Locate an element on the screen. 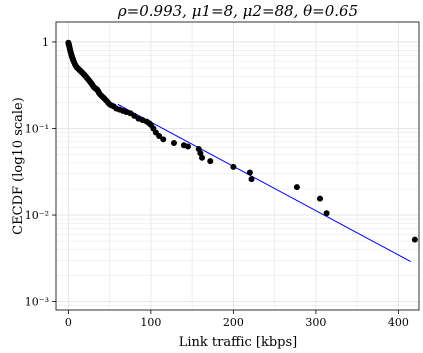 The width and height of the screenshot is (423, 353). x-tick-label: 400 is located at coordinates (398, 322).